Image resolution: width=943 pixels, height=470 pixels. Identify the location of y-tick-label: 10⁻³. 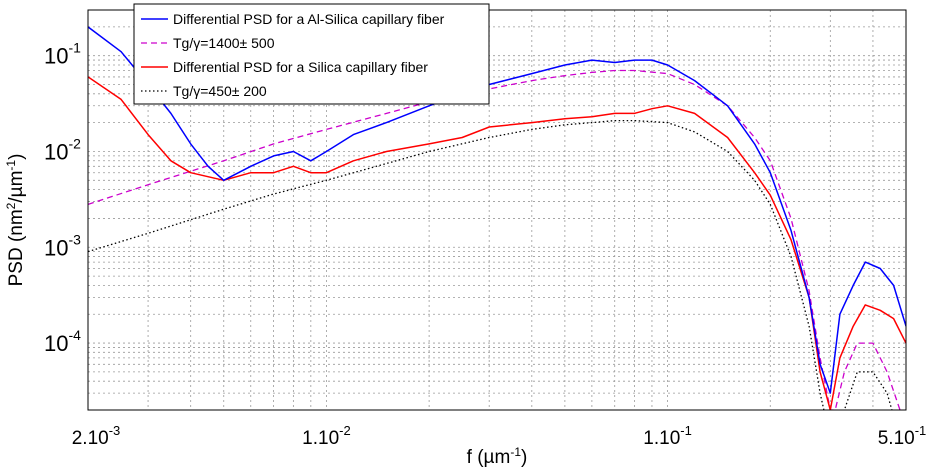
(62, 245).